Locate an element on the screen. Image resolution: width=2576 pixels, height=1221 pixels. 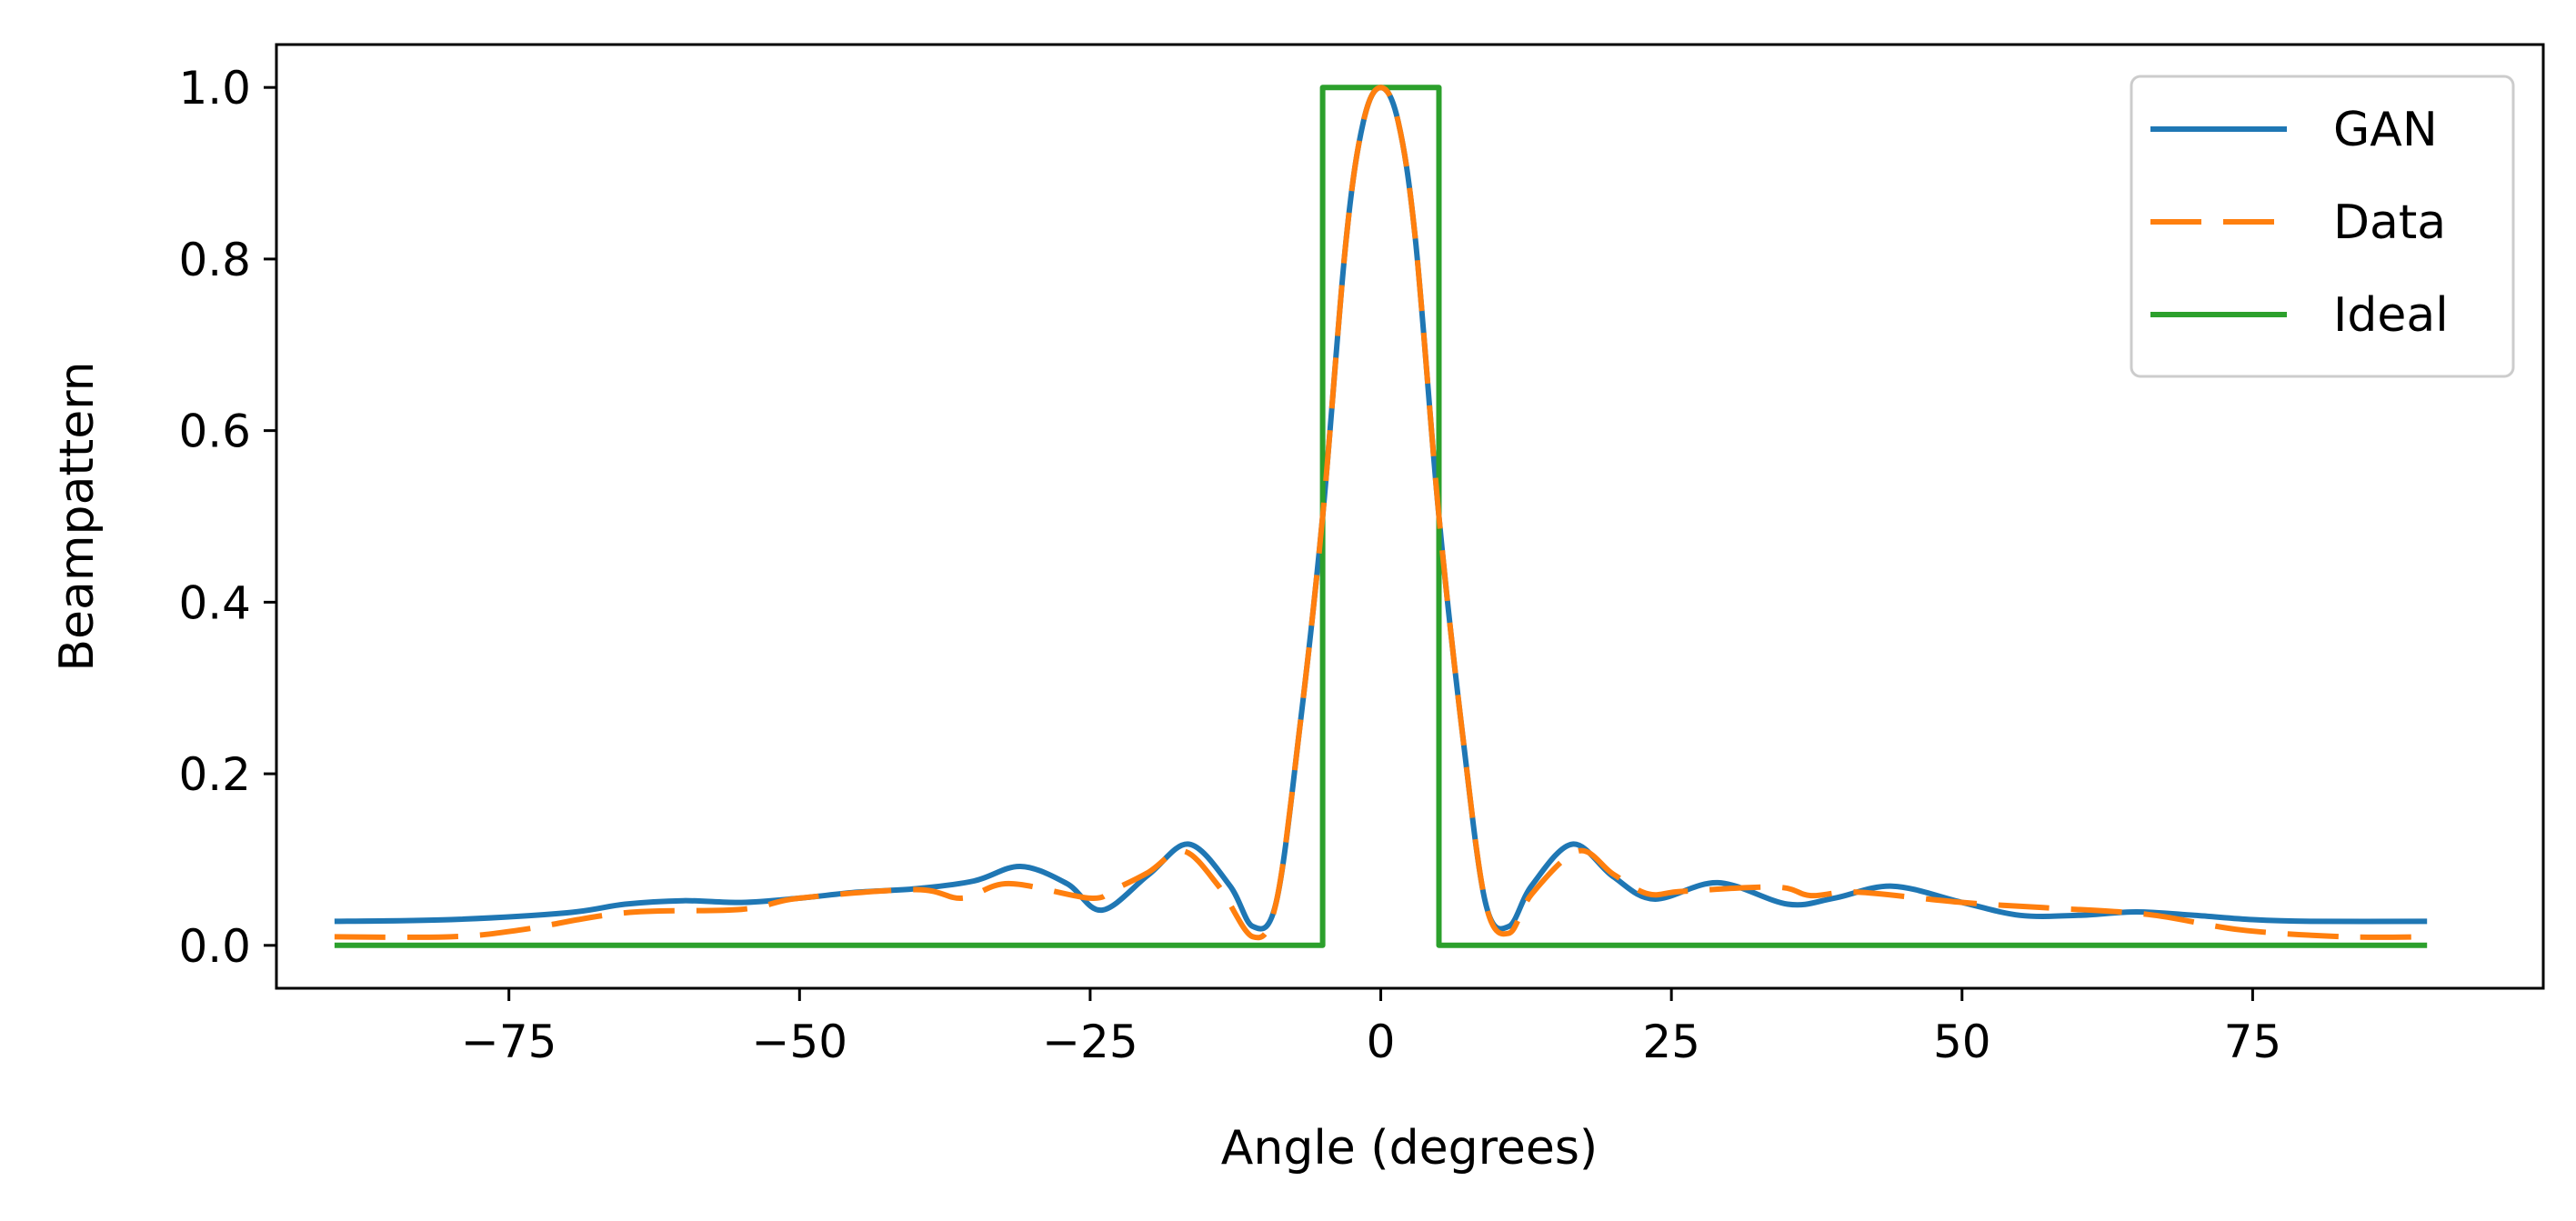
x-tick-label: 50 is located at coordinates (1962, 1042).